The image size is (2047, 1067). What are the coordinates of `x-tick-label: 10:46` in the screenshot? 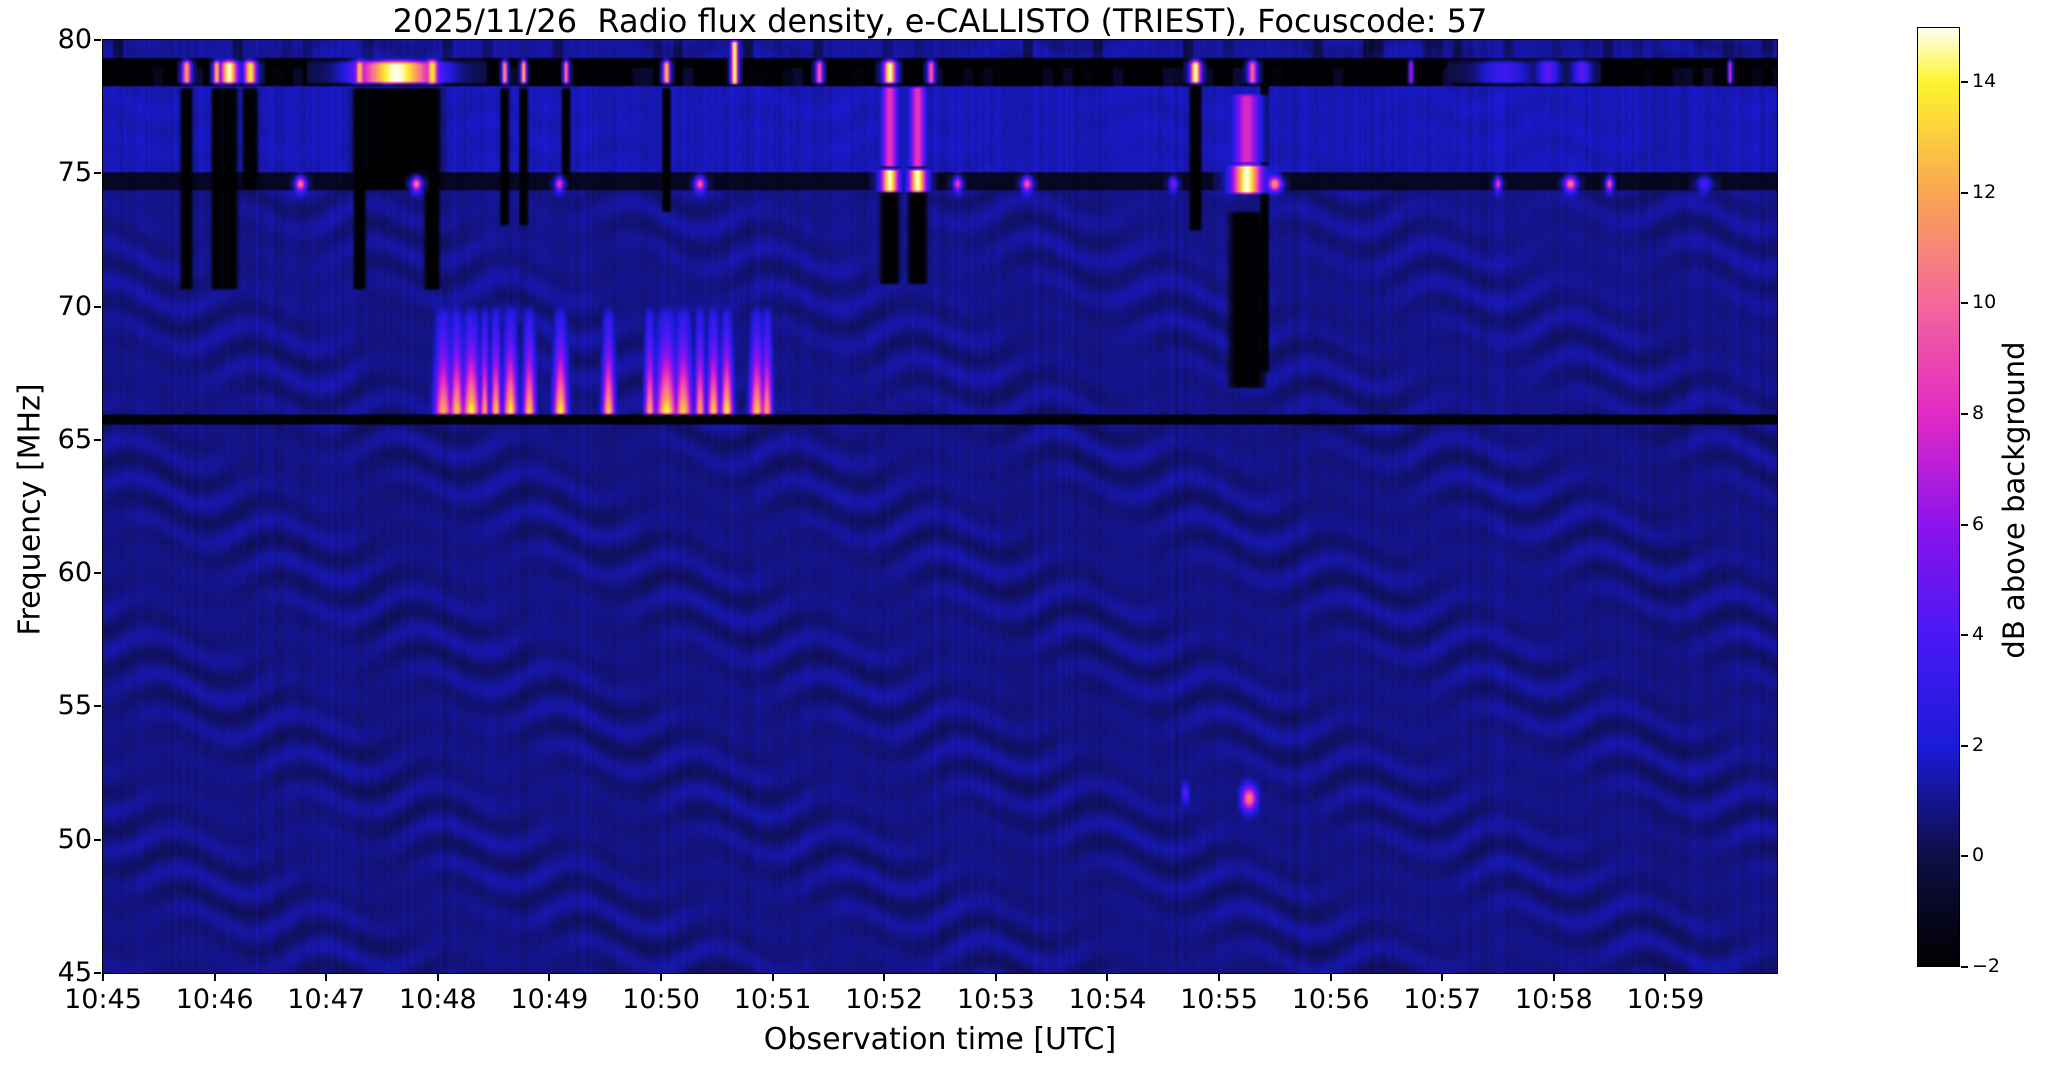 It's located at (214, 999).